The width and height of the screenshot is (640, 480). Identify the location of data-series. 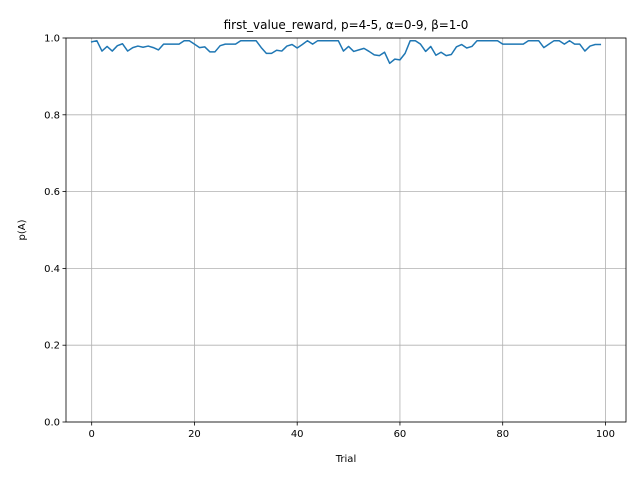
(346, 52).